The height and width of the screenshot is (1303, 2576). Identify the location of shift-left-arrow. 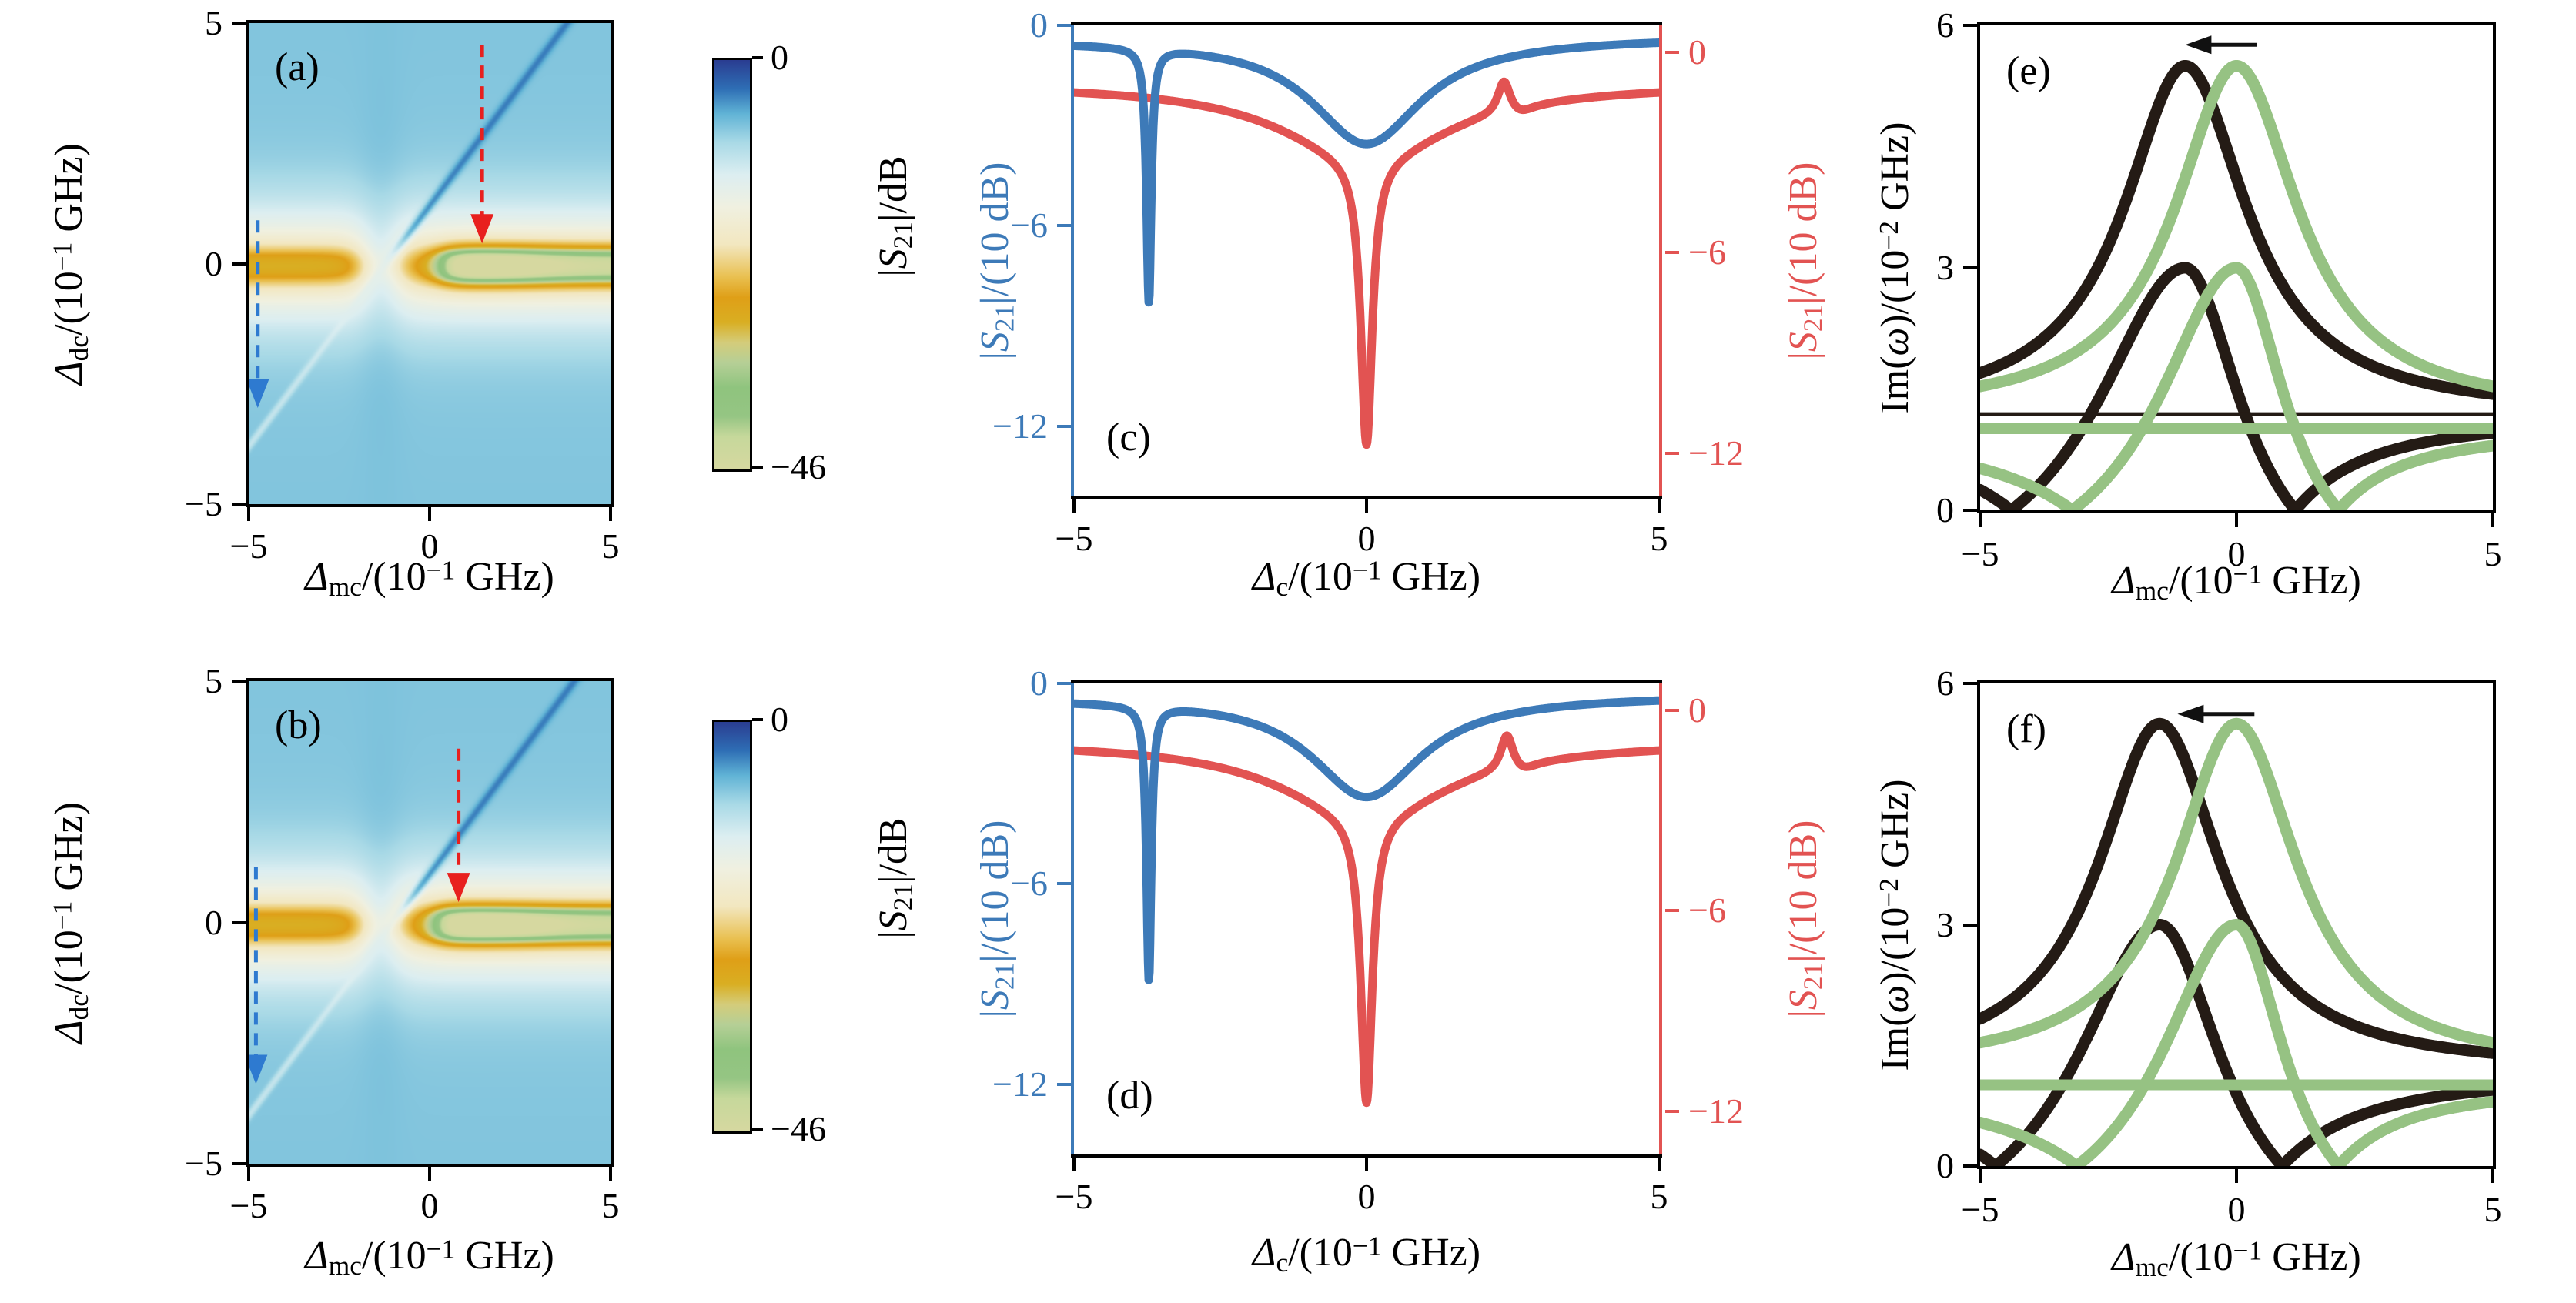
(2216, 713).